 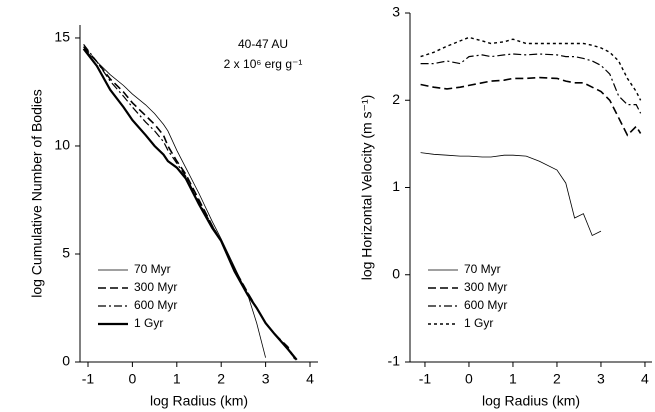 I want to click on y-tick-label: 3, so click(x=396, y=12).